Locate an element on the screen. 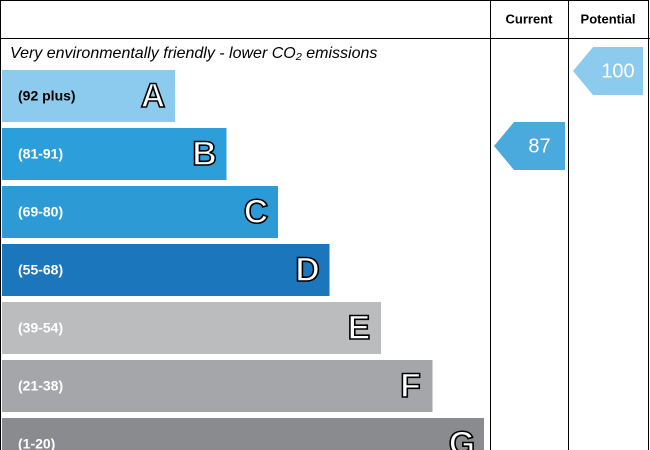  rating-value: 87 is located at coordinates (539, 146).